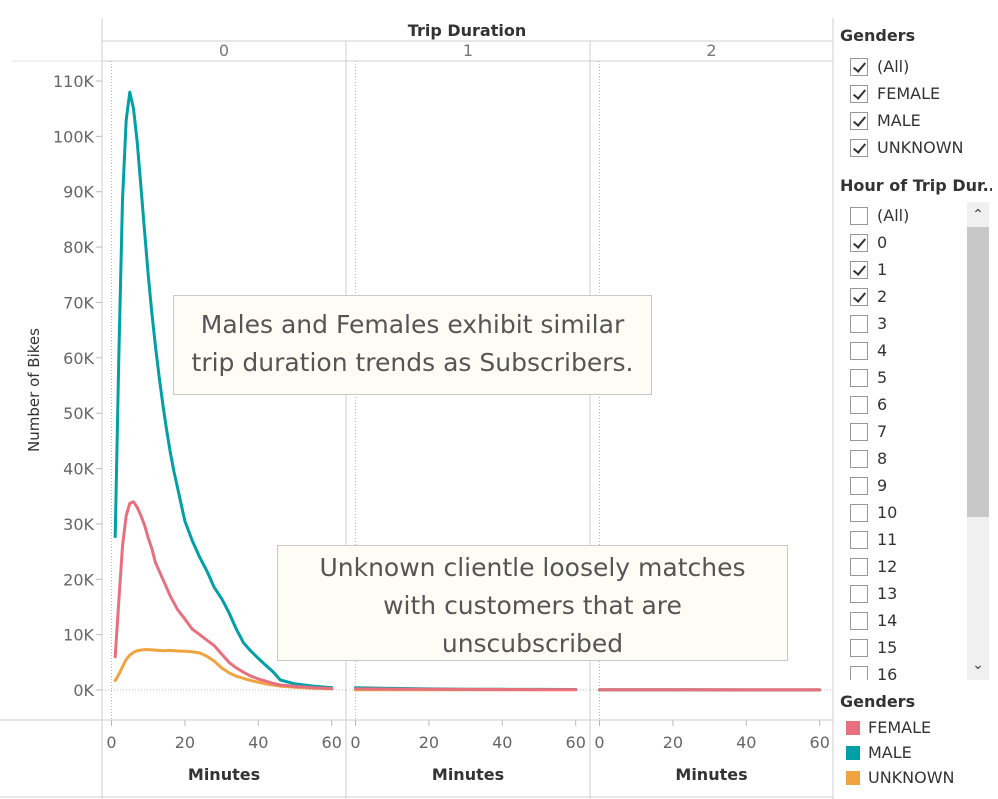  What do you see at coordinates (882, 377) in the screenshot?
I see `hour-filter-item-label: 5` at bounding box center [882, 377].